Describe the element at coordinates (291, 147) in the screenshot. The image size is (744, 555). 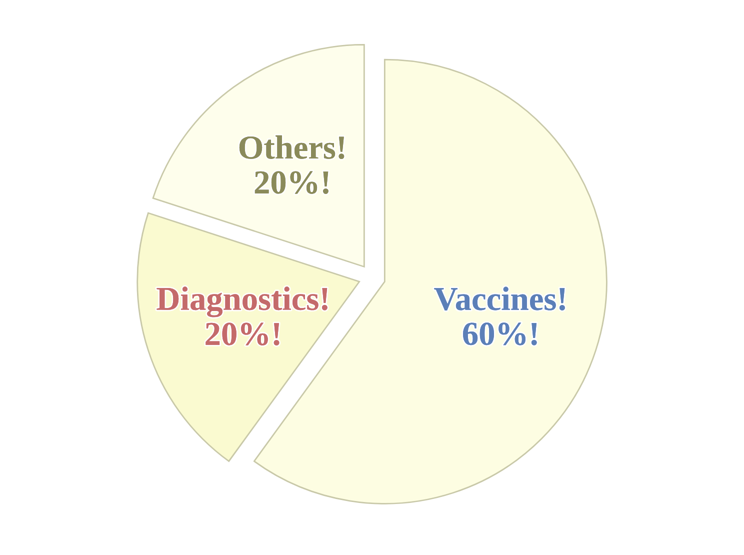
I see `slice-label: Others!` at that location.